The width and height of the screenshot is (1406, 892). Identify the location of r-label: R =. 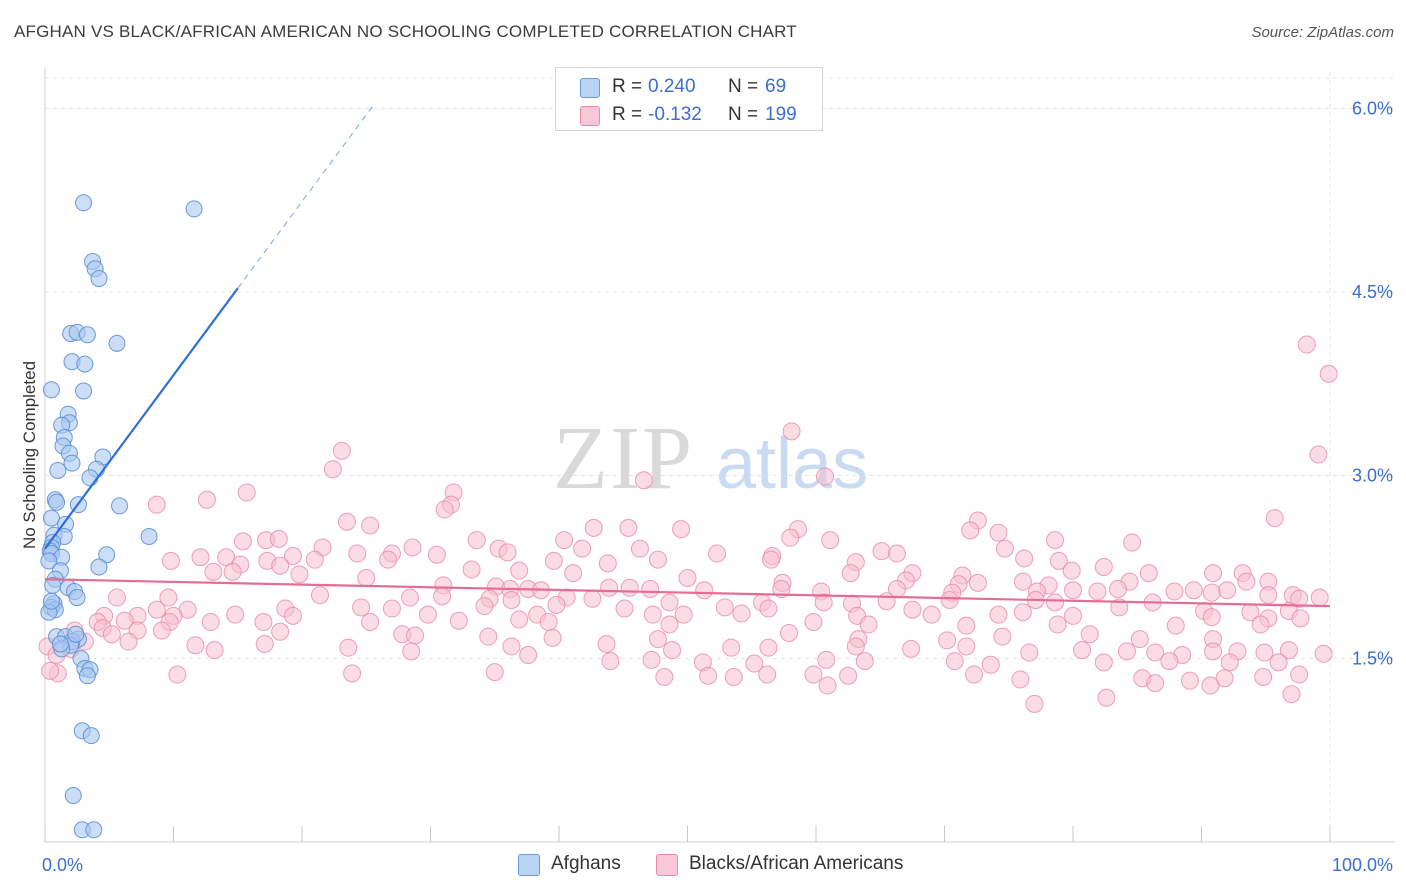
(627, 86).